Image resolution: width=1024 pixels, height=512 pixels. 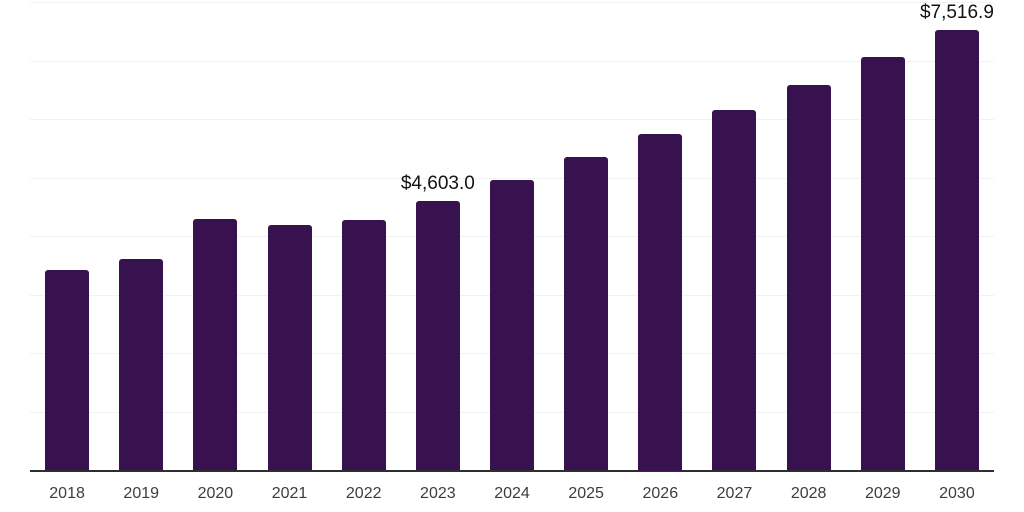 What do you see at coordinates (660, 493) in the screenshot?
I see `x-tick-label-2026: 2026` at bounding box center [660, 493].